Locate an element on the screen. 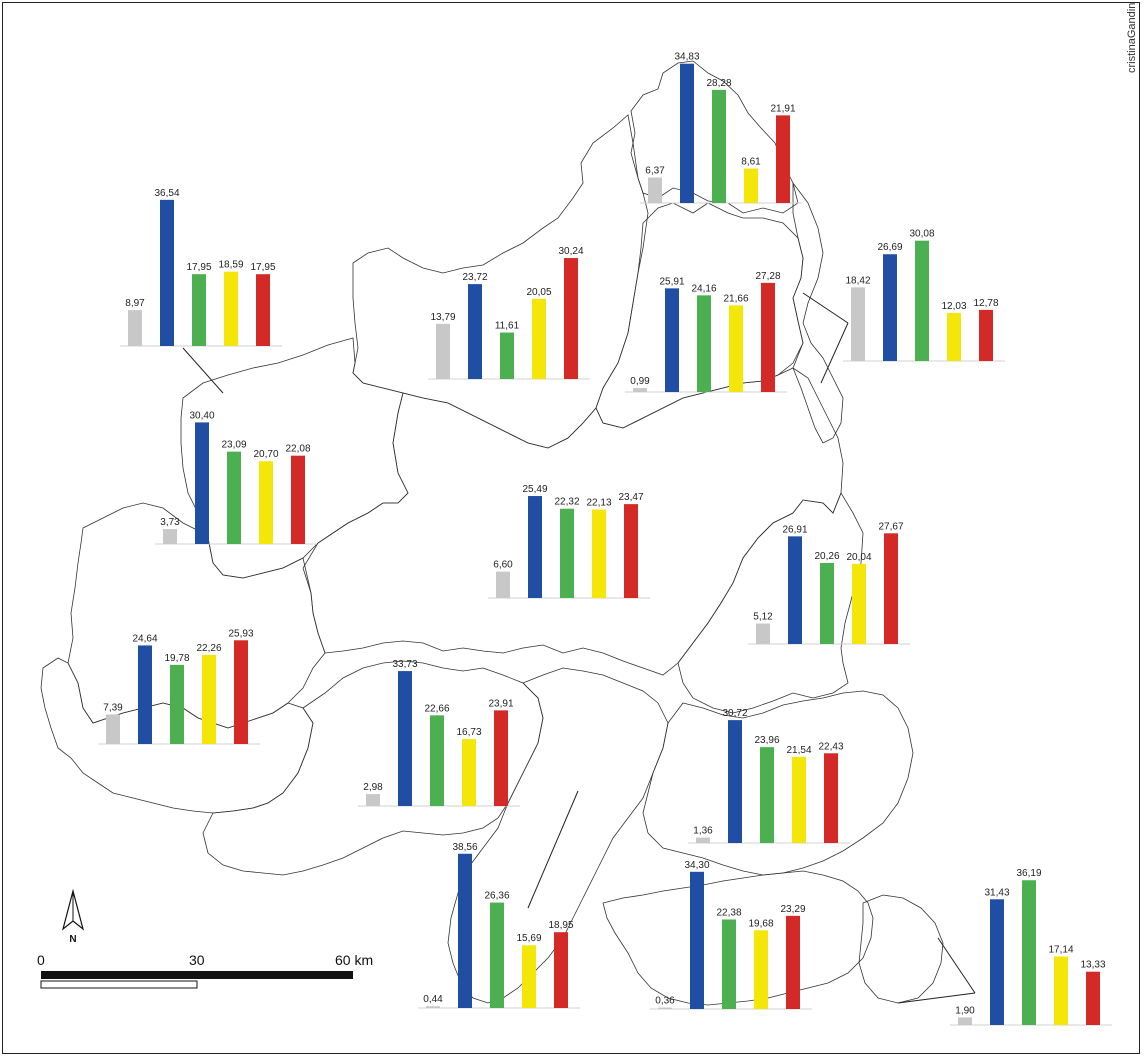 The image size is (1144, 1057). bar-value-label: 7,39 is located at coordinates (113, 707).